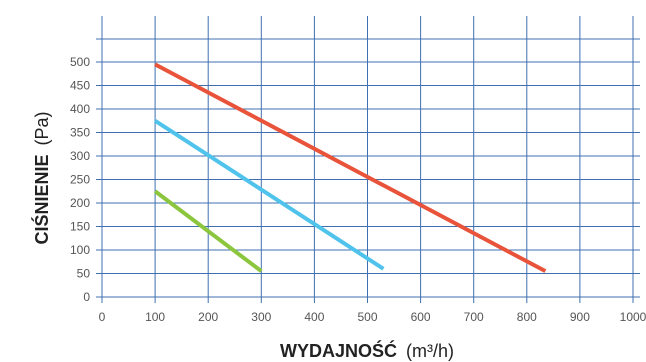 The image size is (646, 362). Describe the element at coordinates (527, 317) in the screenshot. I see `x-tick-label: 800` at that location.